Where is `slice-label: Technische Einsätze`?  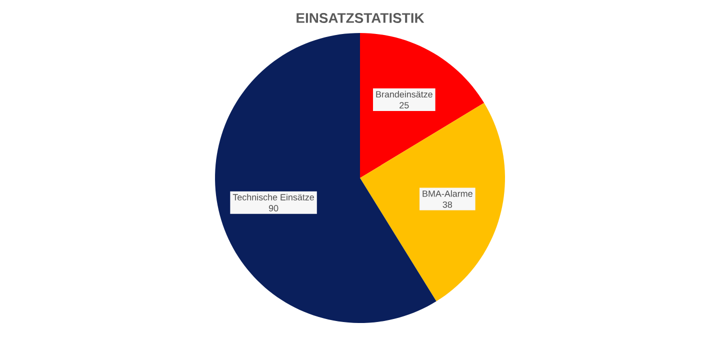 slice-label: Technische Einsätze is located at coordinates (273, 197).